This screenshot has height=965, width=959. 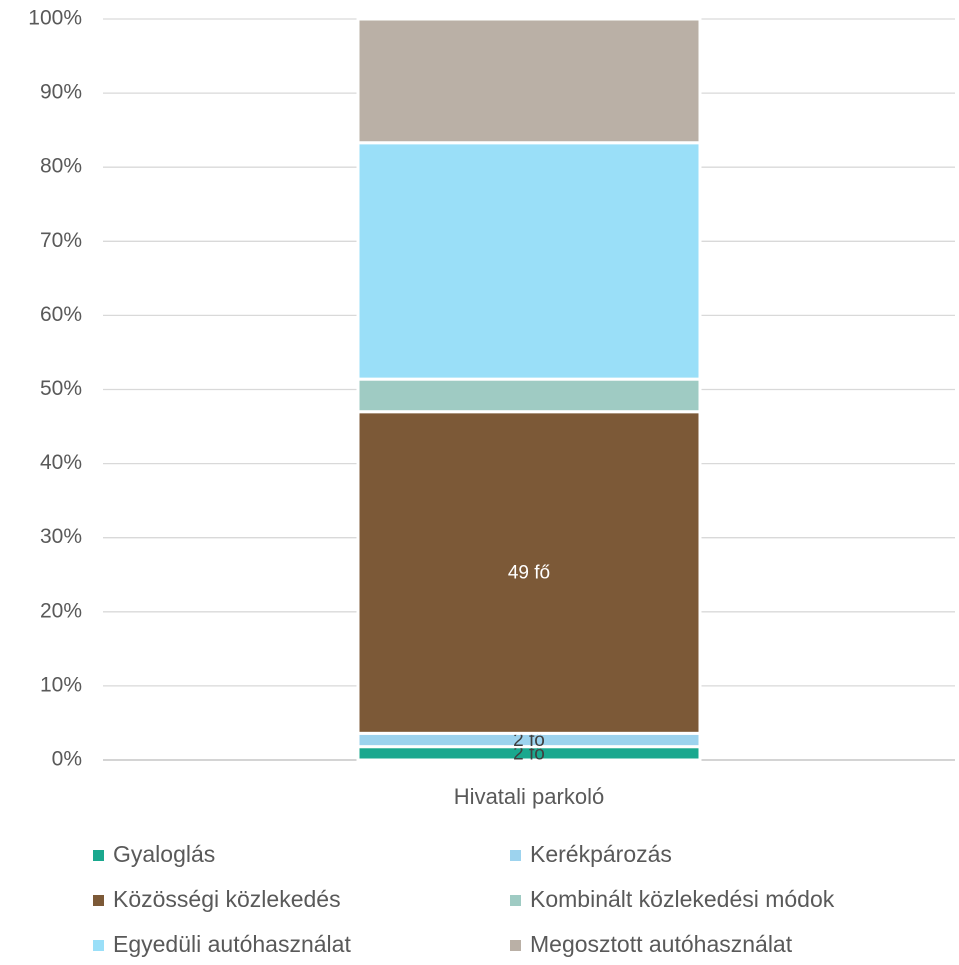 What do you see at coordinates (601, 854) in the screenshot?
I see `legend-label: Kerékpározás` at bounding box center [601, 854].